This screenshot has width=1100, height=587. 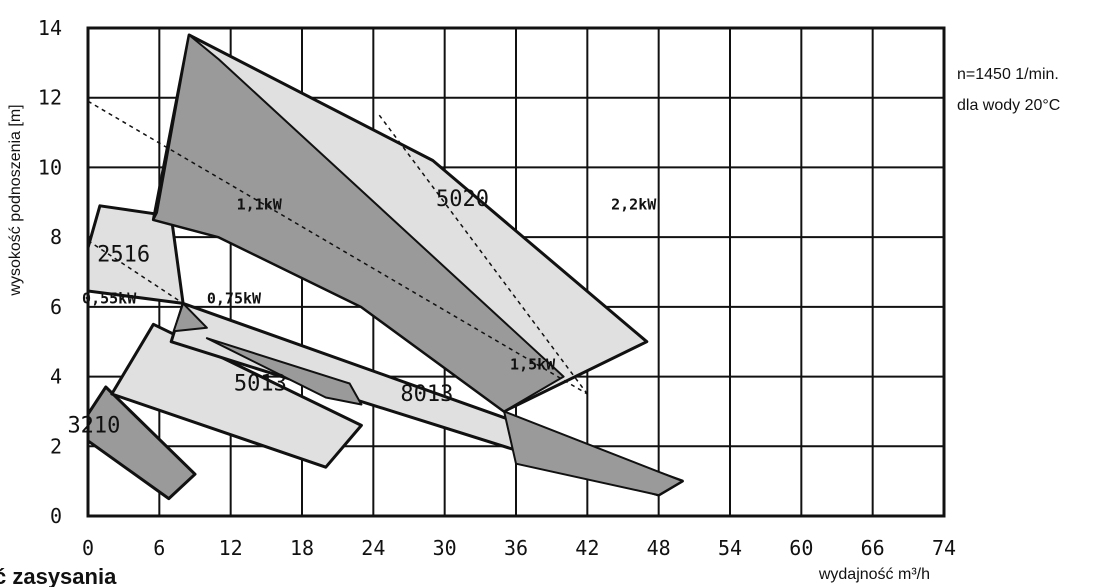 What do you see at coordinates (56, 377) in the screenshot?
I see `y-tick-label: 4` at bounding box center [56, 377].